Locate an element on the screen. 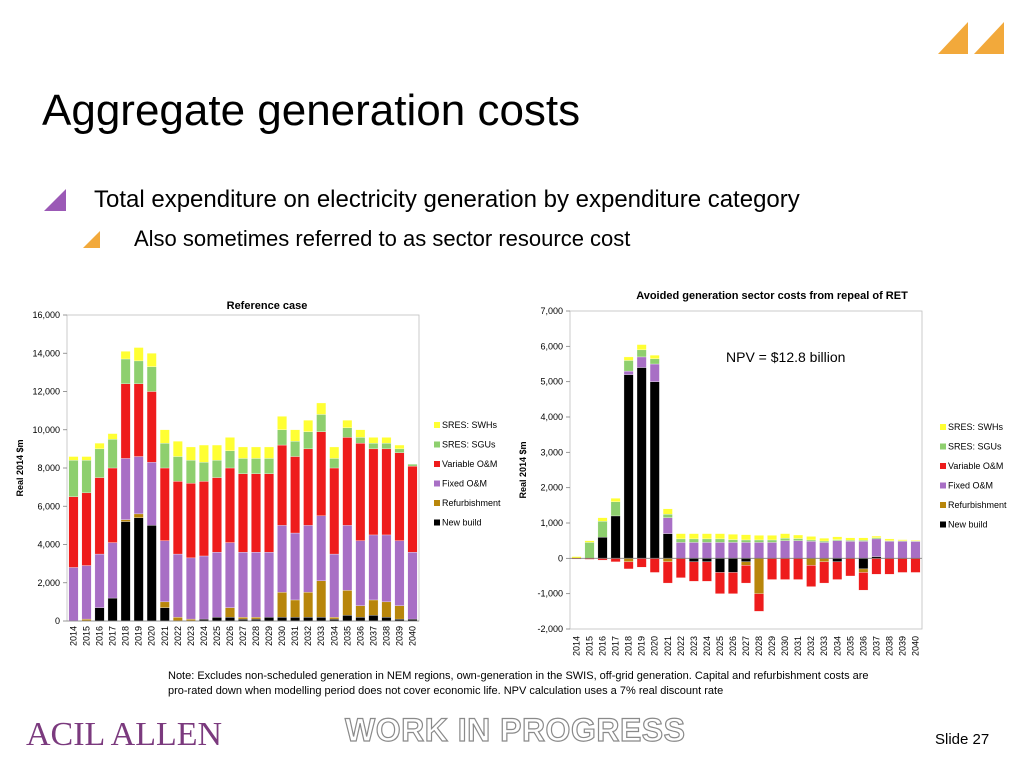 The width and height of the screenshot is (1024, 768). x-tick-label: 2016 is located at coordinates (100, 636).